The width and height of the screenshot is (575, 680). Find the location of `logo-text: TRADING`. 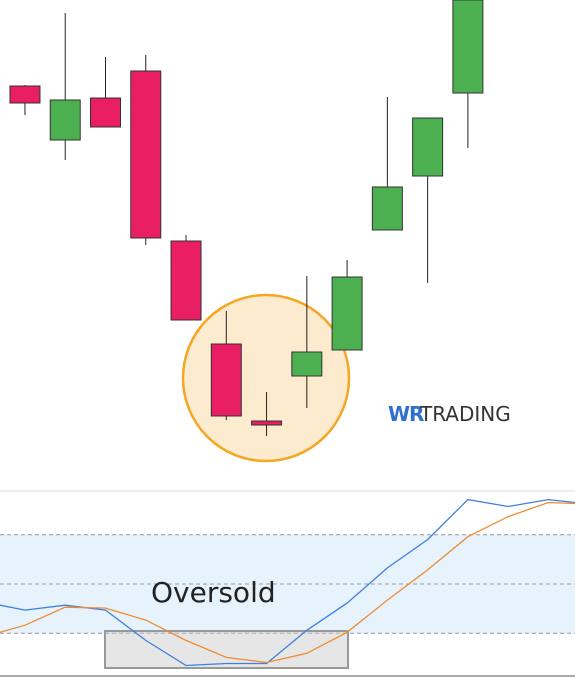

logo-text: TRADING is located at coordinates (465, 414).